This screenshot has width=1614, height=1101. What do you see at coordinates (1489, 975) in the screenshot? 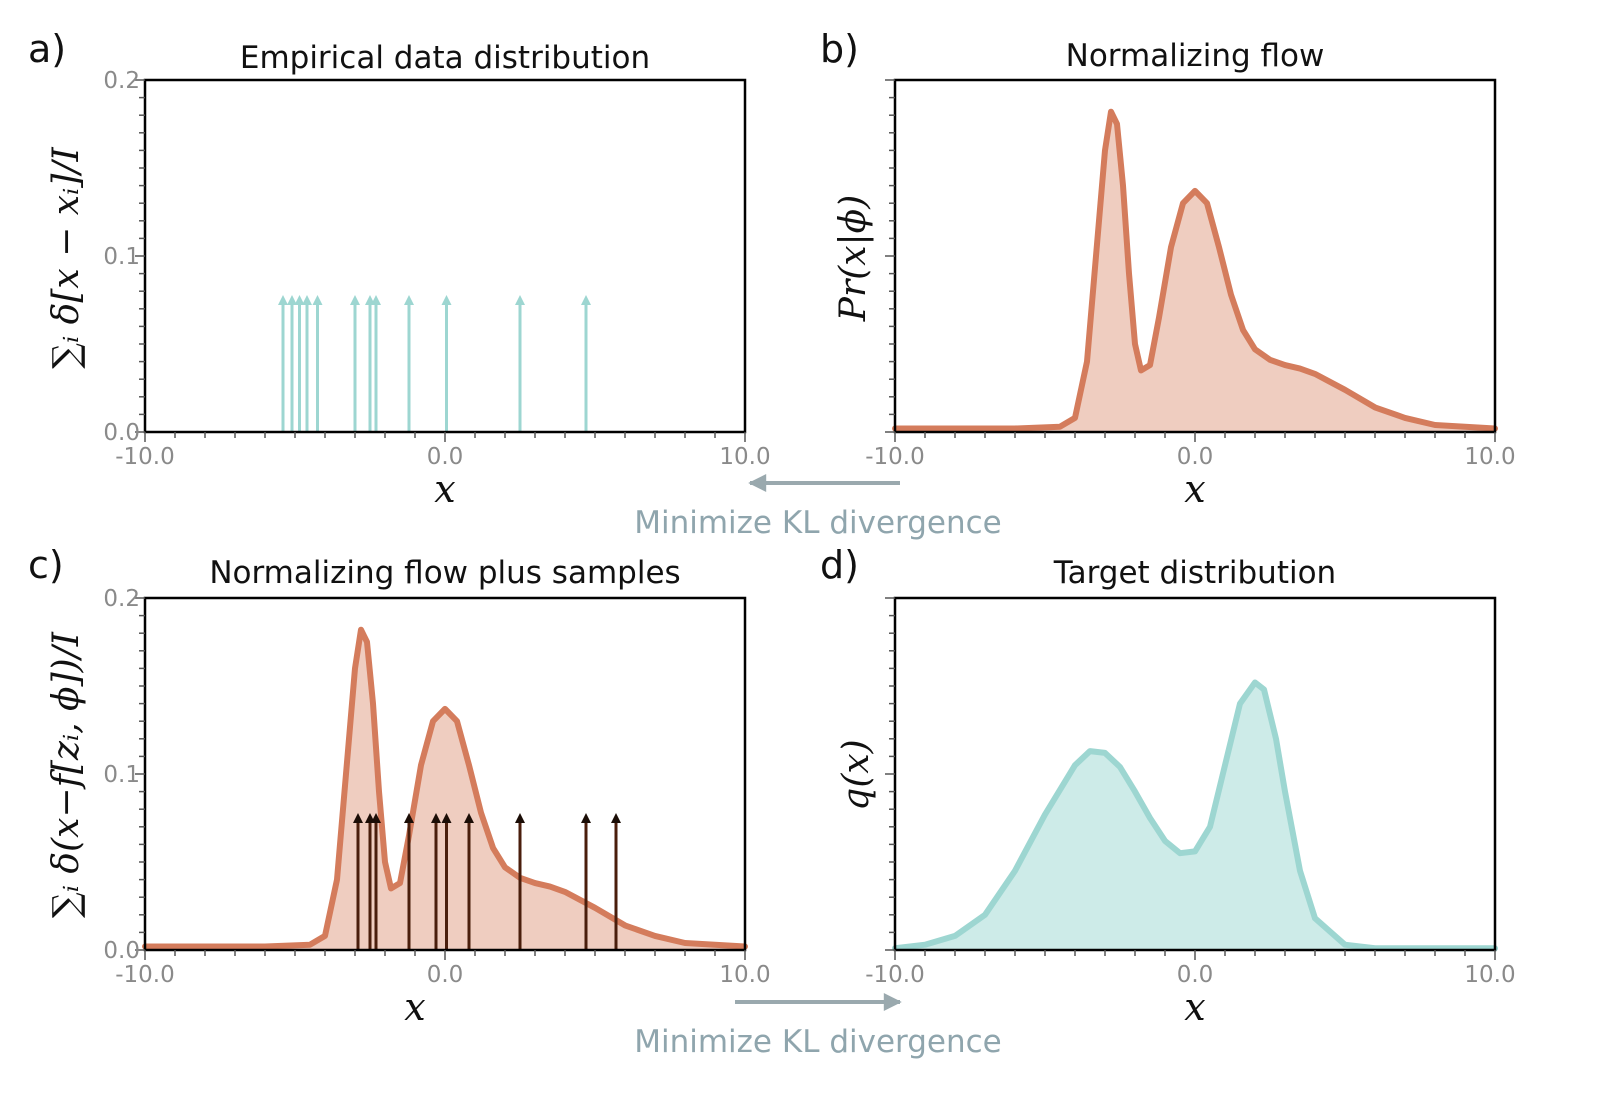
I see `panel-d-xtick-max: 10.0` at bounding box center [1489, 975].